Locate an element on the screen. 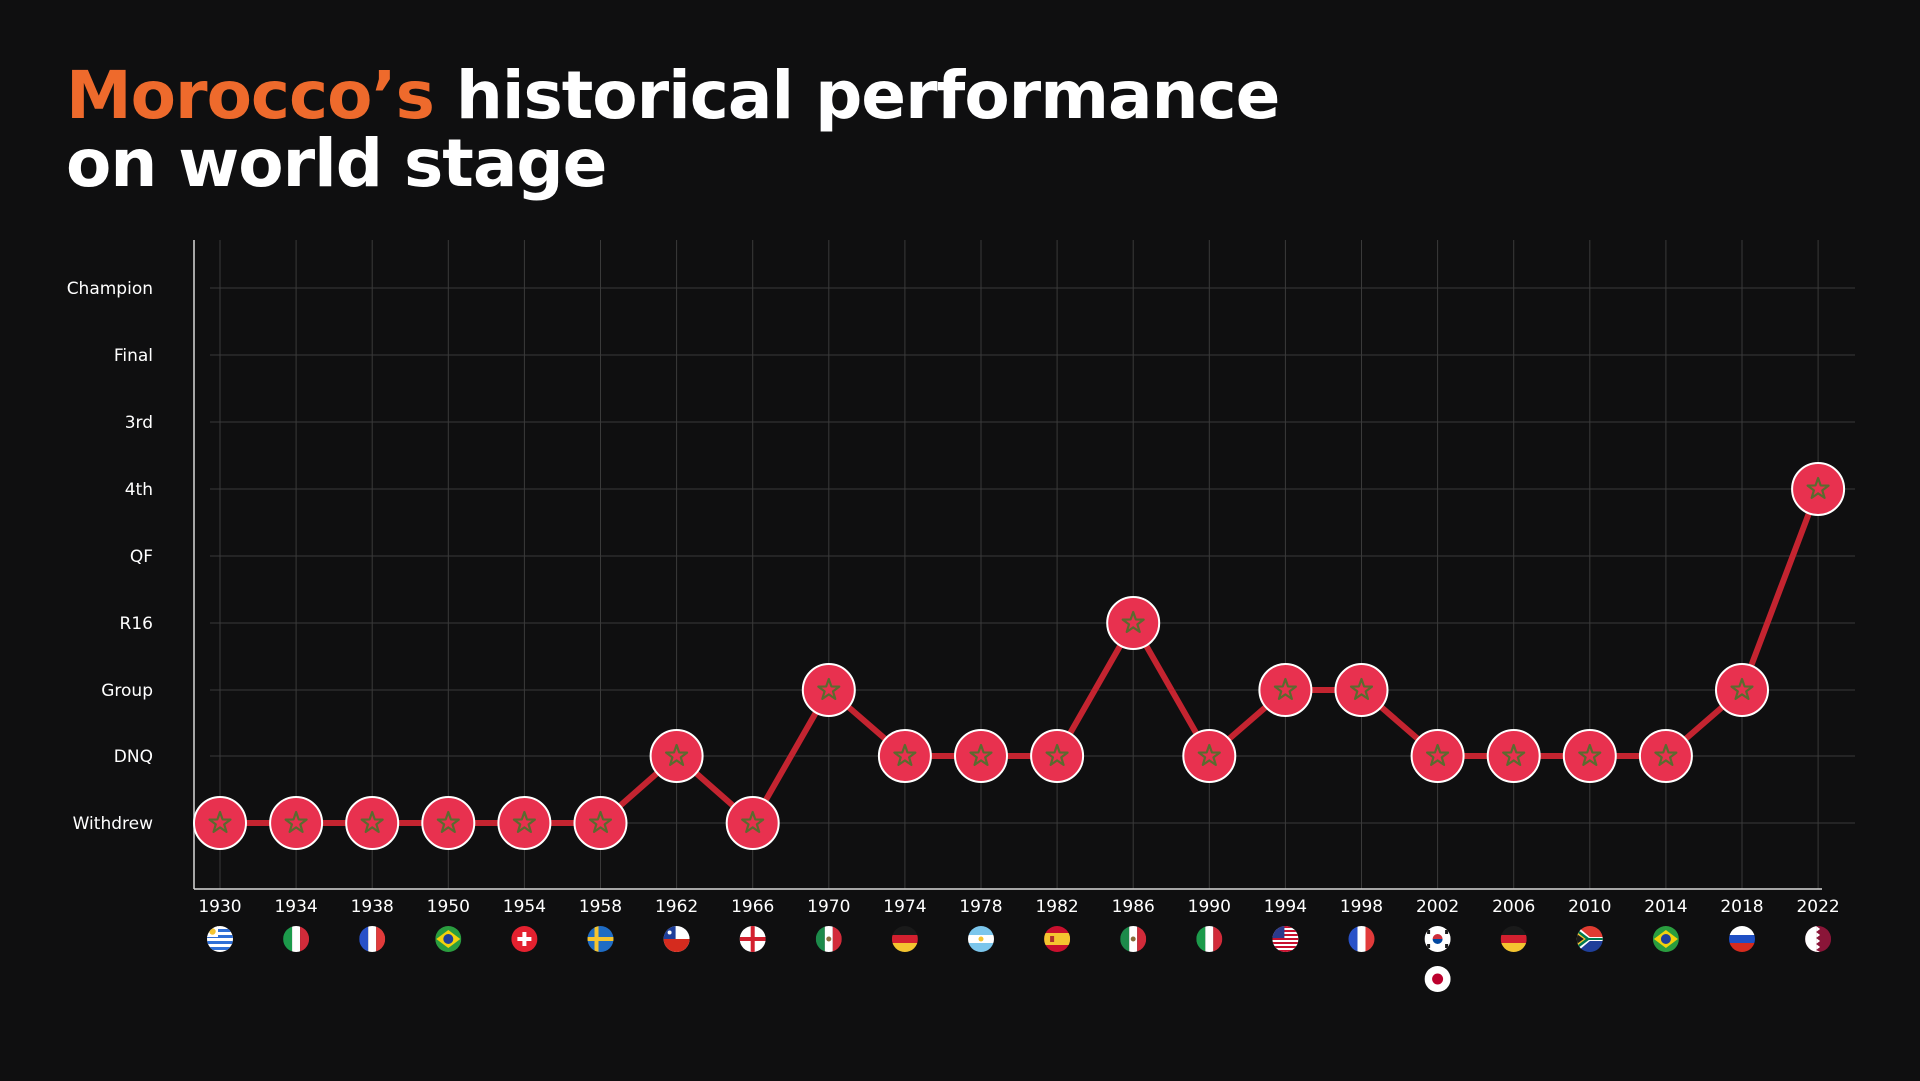 This screenshot has width=1920, height=1081. y-tick-label: 3rd is located at coordinates (139, 423).